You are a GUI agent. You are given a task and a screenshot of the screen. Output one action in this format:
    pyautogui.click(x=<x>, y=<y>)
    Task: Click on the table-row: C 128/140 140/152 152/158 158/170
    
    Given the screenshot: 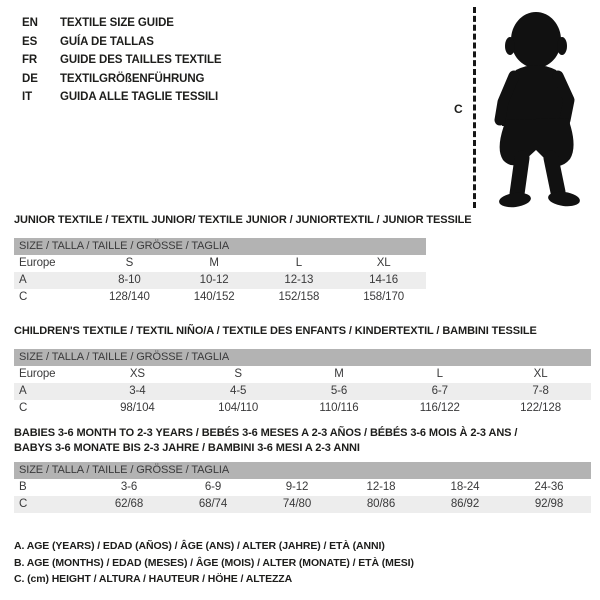 What is the action you would take?
    pyautogui.click(x=220, y=297)
    